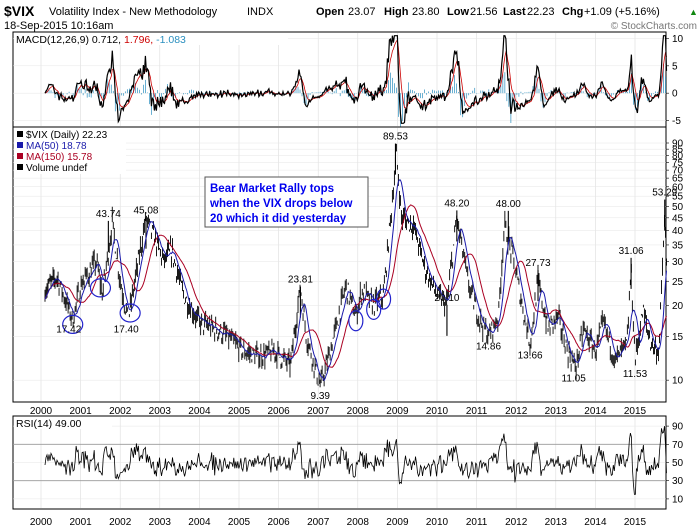 This screenshot has height=530, width=700. What do you see at coordinates (678, 231) in the screenshot?
I see `price-y-tick-label: 40` at bounding box center [678, 231].